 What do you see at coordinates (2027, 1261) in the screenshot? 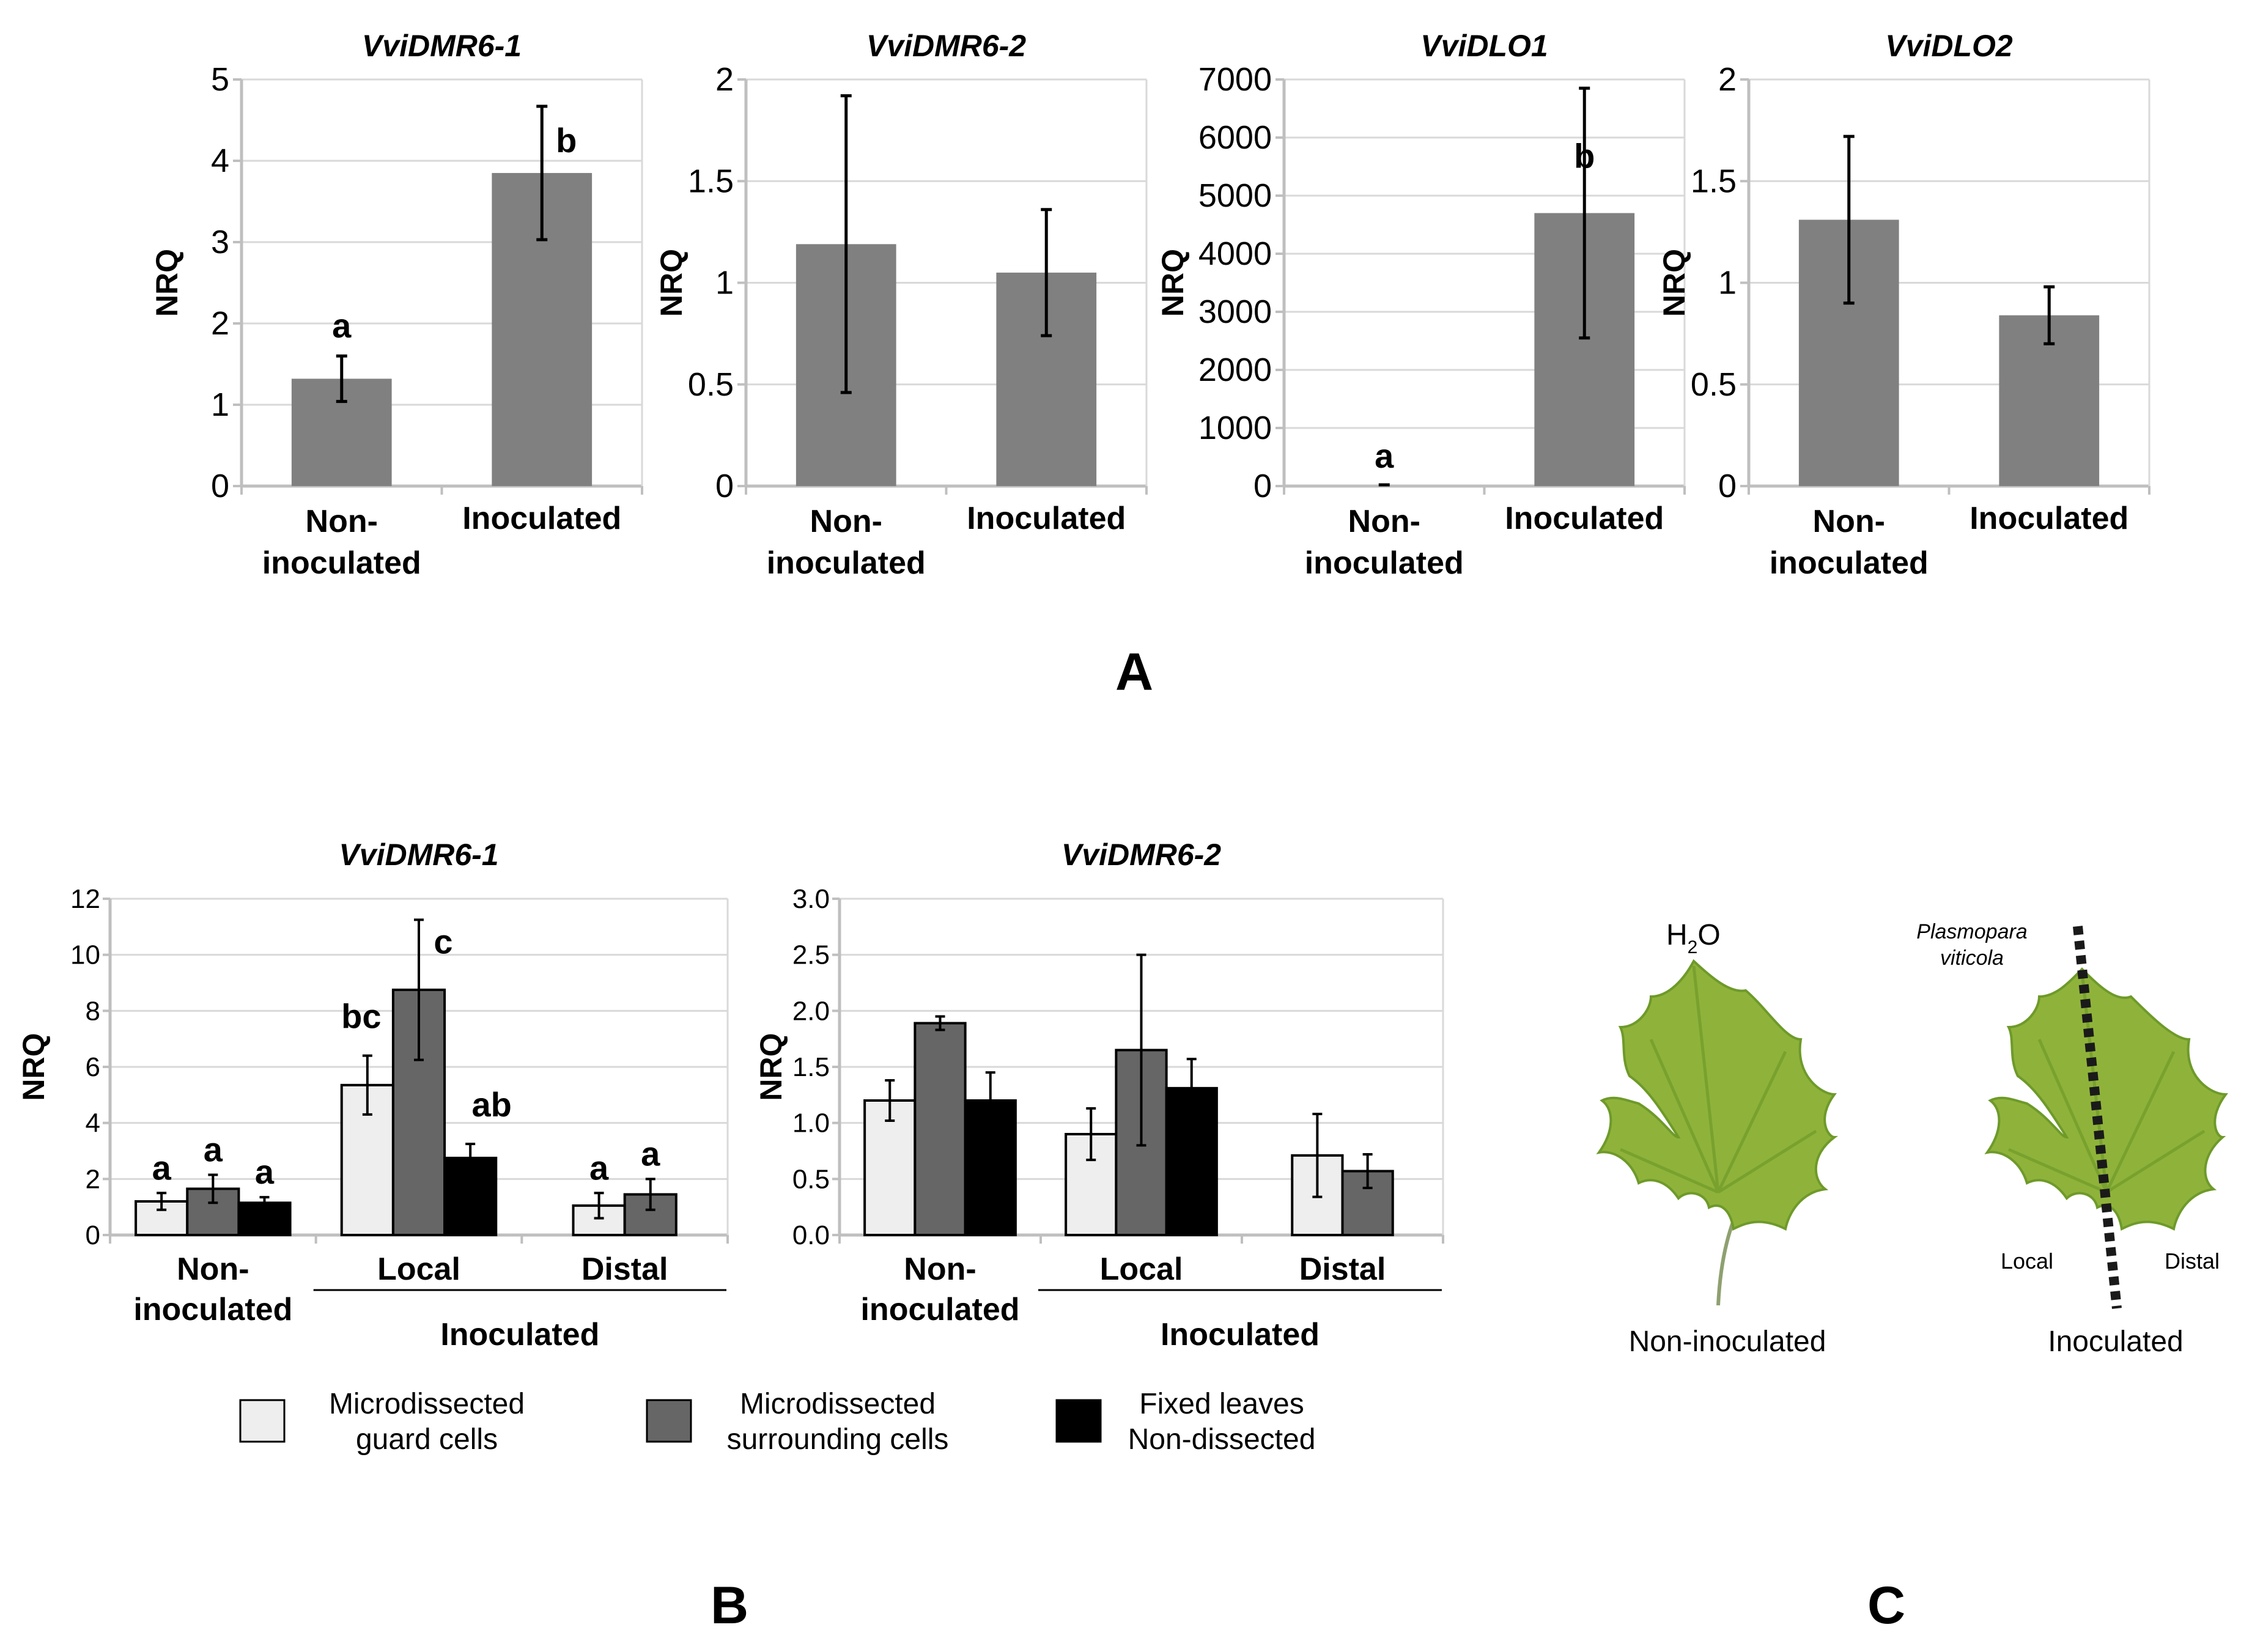
I see `local-label: Local` at bounding box center [2027, 1261].